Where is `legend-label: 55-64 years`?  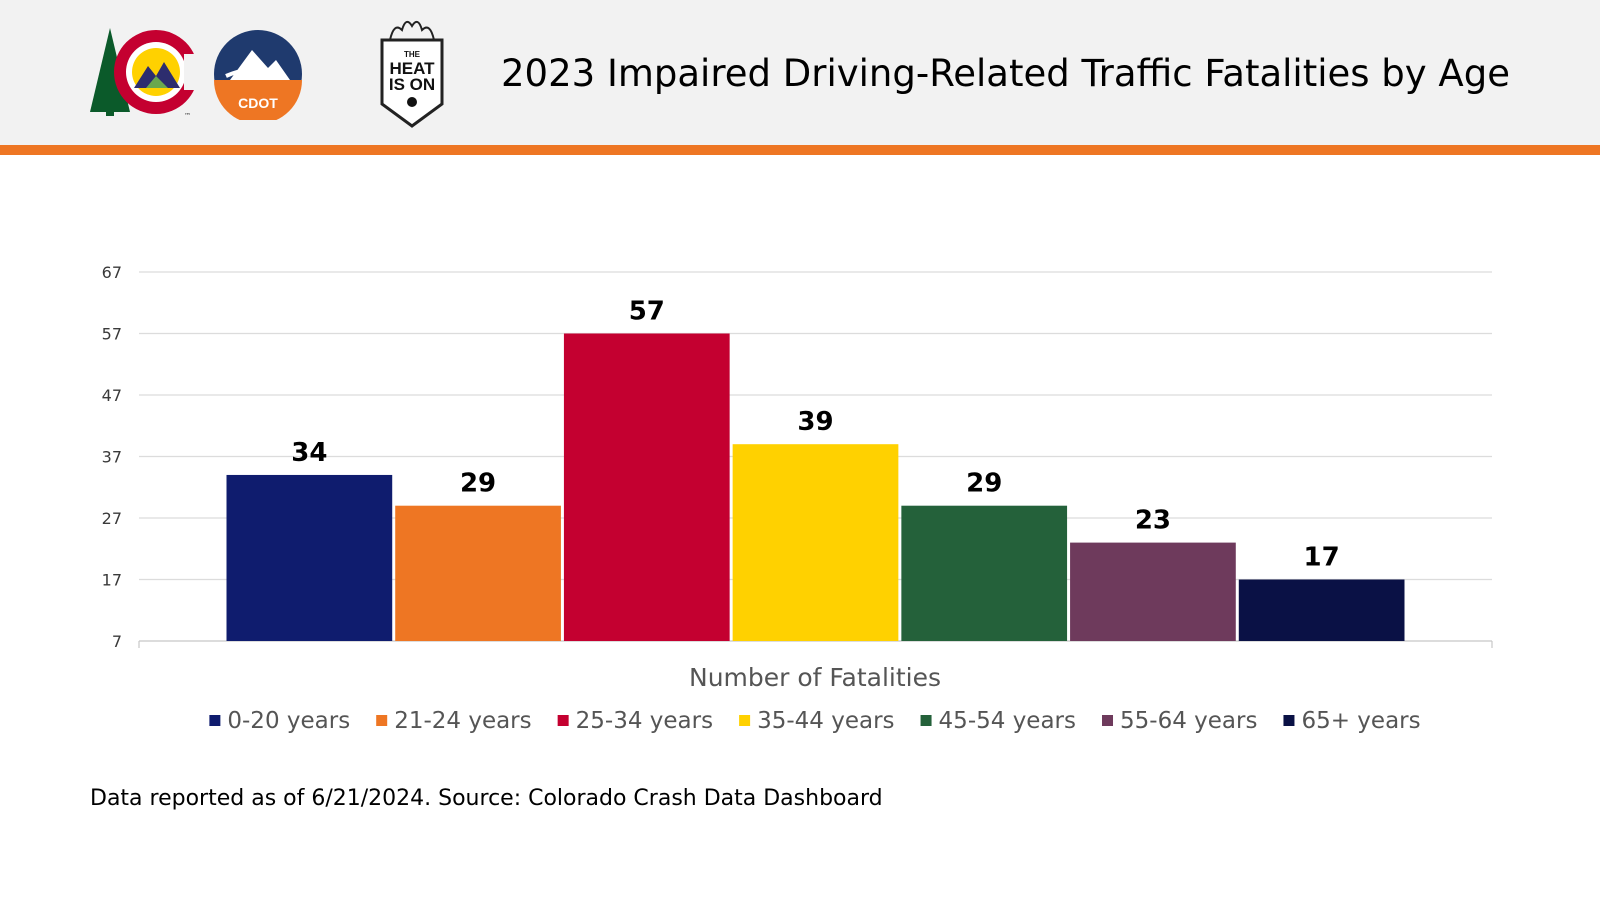
legend-label: 55-64 years is located at coordinates (1188, 721).